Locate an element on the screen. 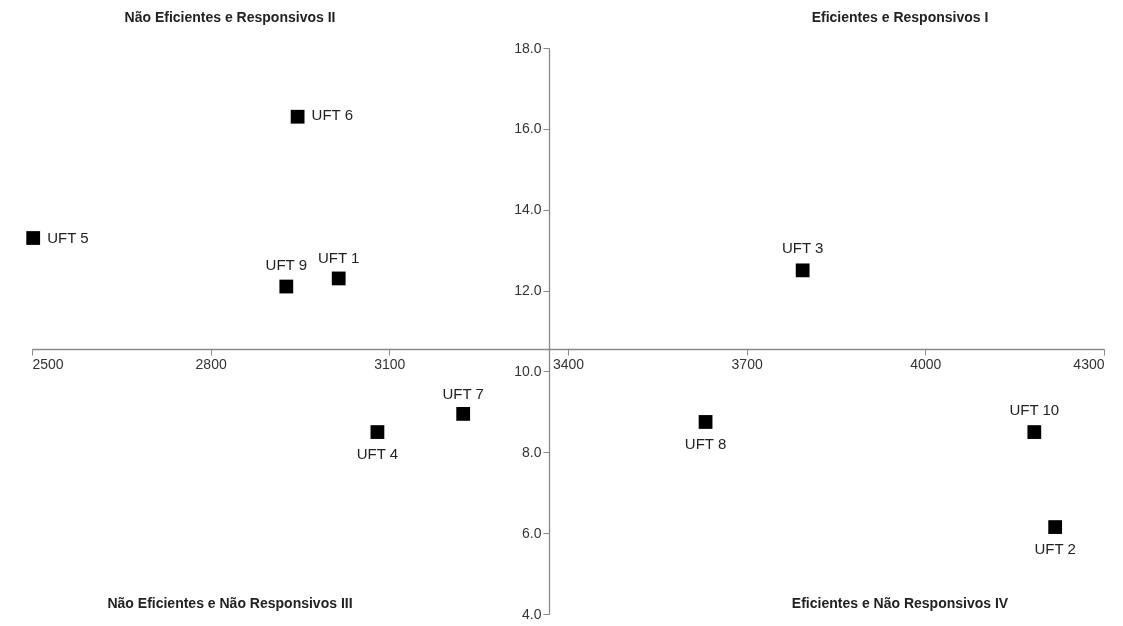  x-tick-label: 2500 is located at coordinates (48, 363).